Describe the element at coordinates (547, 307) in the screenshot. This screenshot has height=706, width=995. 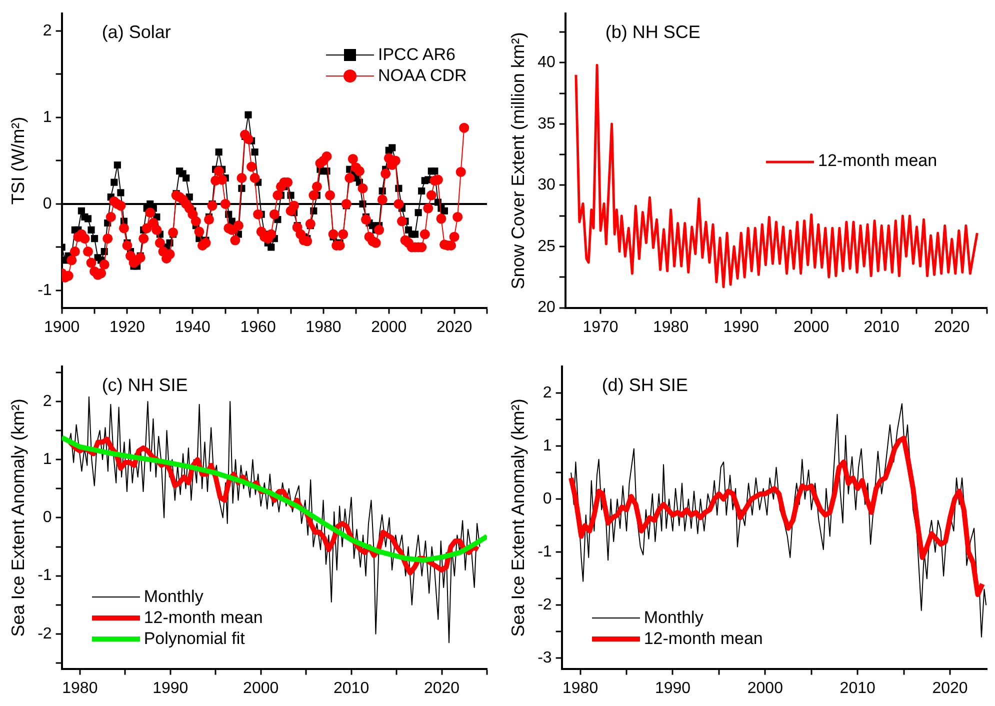
I see `y-tick-label: 20` at that location.